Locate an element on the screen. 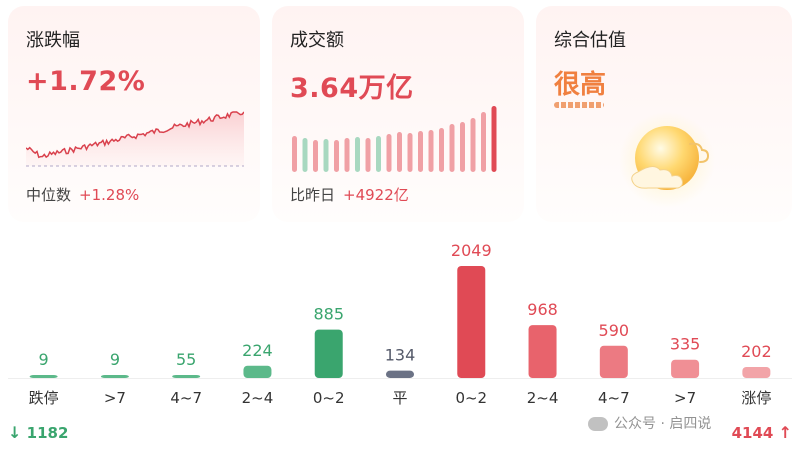 The image size is (800, 457). bar-value-label: 202 is located at coordinates (756, 351).